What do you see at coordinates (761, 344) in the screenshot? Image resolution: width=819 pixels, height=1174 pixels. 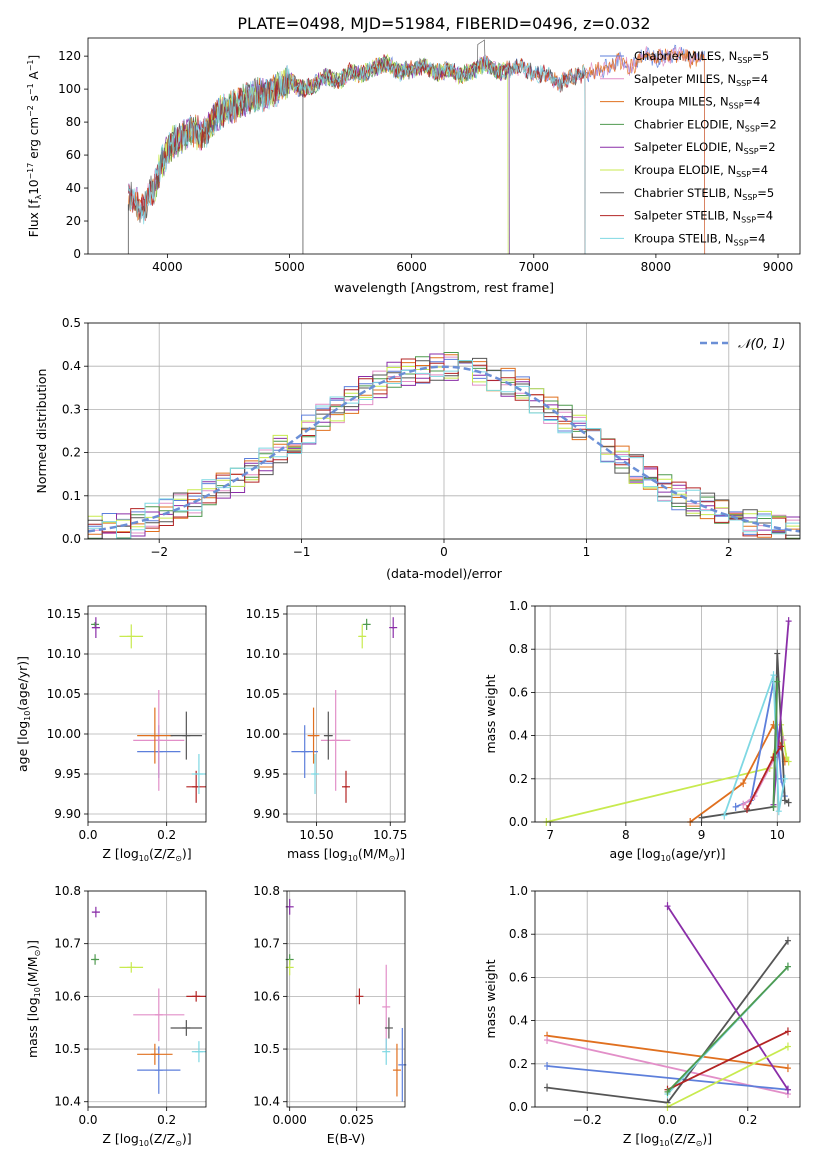 I see `legend-label-normal: 𝒩(0, 1)` at bounding box center [761, 344].